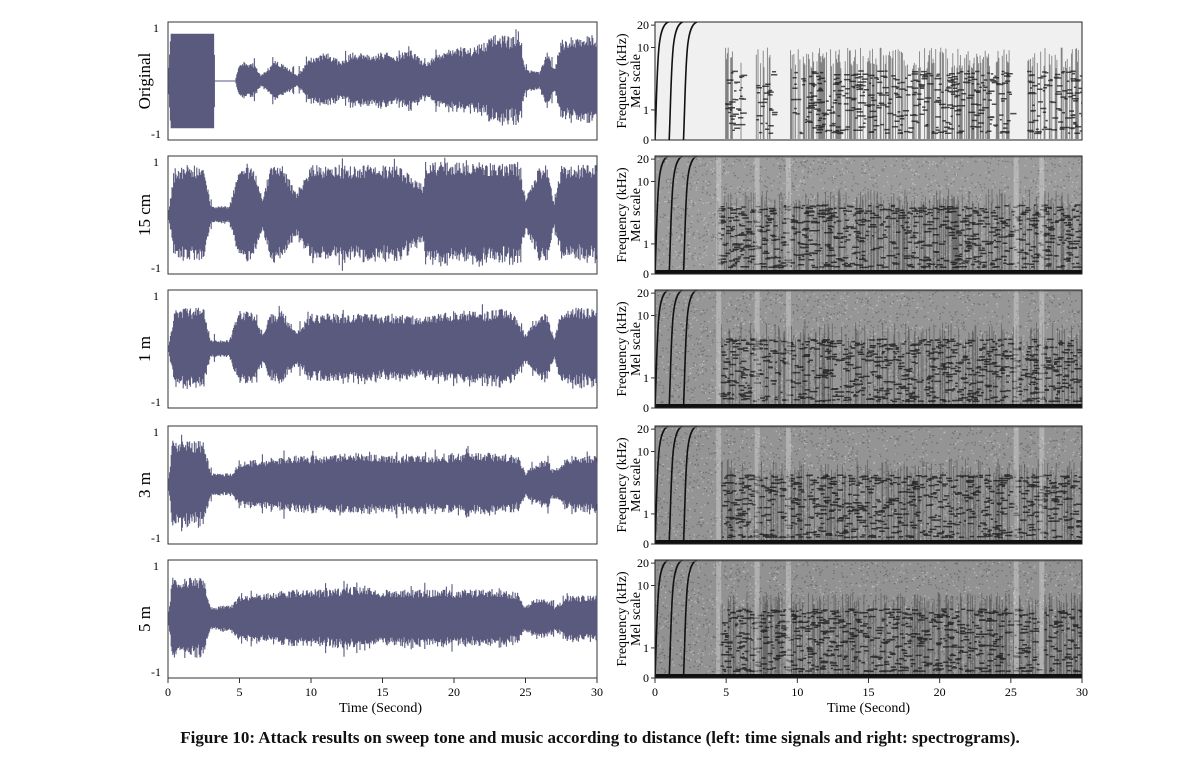 The height and width of the screenshot is (765, 1200). I want to click on x-tick-label: 5, so click(240, 692).